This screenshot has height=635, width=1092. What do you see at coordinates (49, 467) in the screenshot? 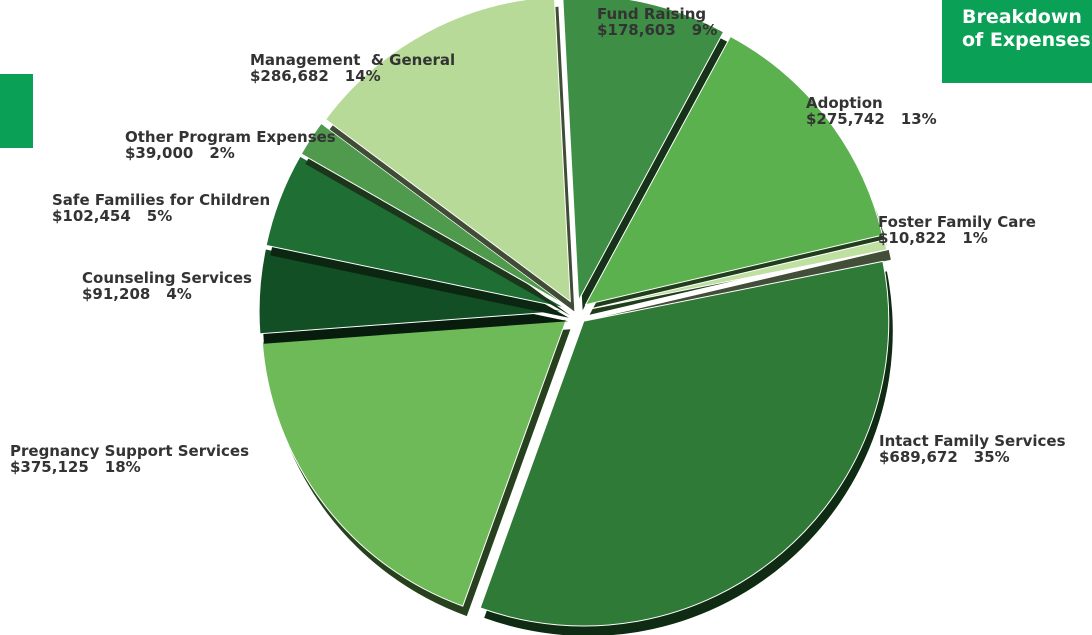
I see `slice-label-value: $375,125` at bounding box center [49, 467].